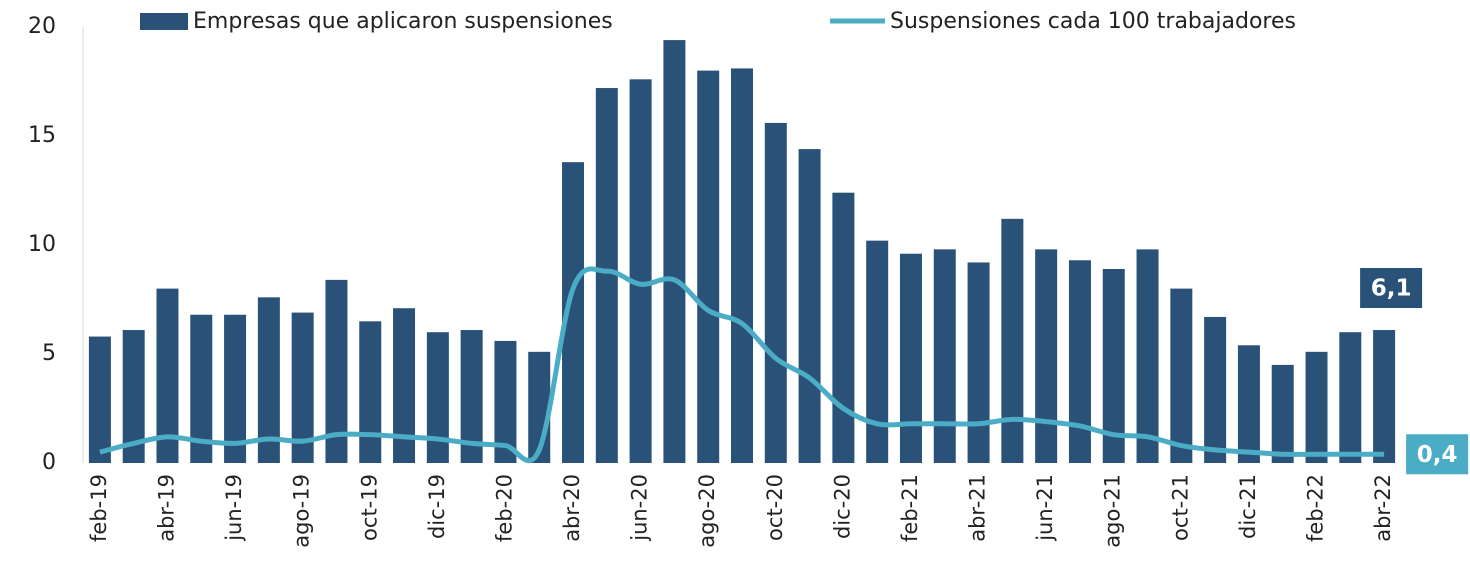 The width and height of the screenshot is (1470, 578). Describe the element at coordinates (49, 462) in the screenshot. I see `y-tick-label: 0` at that location.